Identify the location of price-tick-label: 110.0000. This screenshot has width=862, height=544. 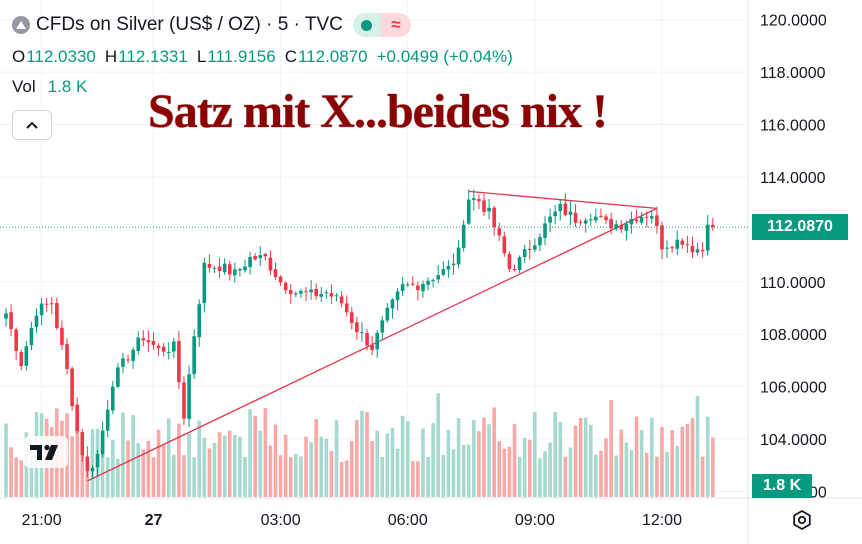
(793, 283).